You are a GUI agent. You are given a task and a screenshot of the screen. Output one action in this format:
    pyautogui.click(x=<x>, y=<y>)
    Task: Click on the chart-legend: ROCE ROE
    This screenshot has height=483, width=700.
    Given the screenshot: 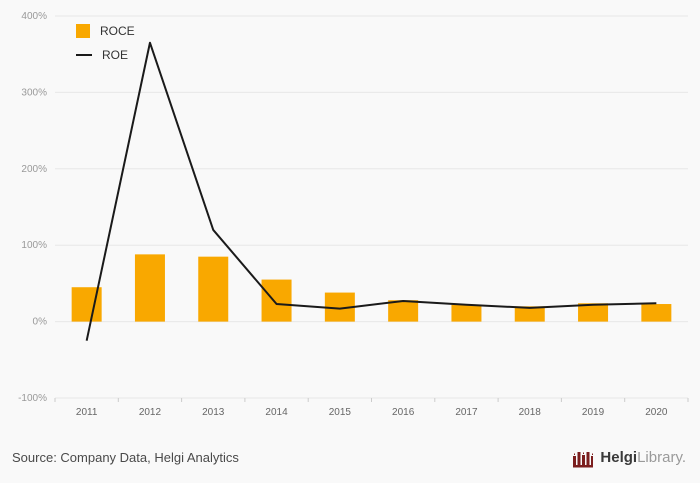 What is the action you would take?
    pyautogui.click(x=105, y=43)
    